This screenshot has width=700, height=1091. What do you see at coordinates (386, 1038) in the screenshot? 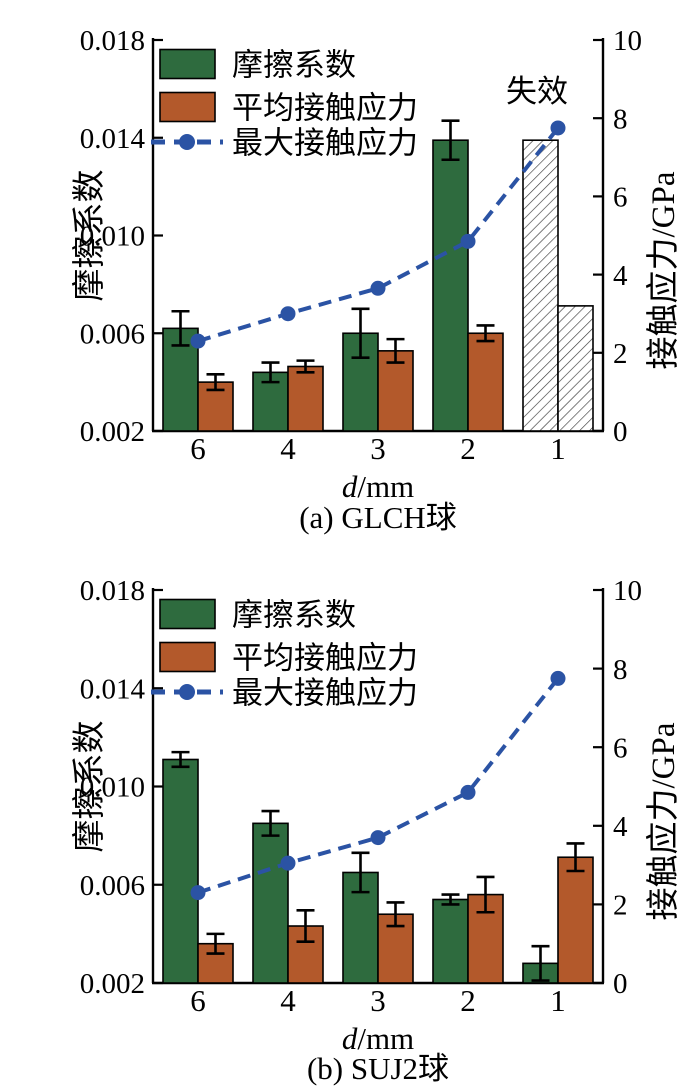
I see `x-axis-label-b-unit: /mm` at bounding box center [386, 1038].